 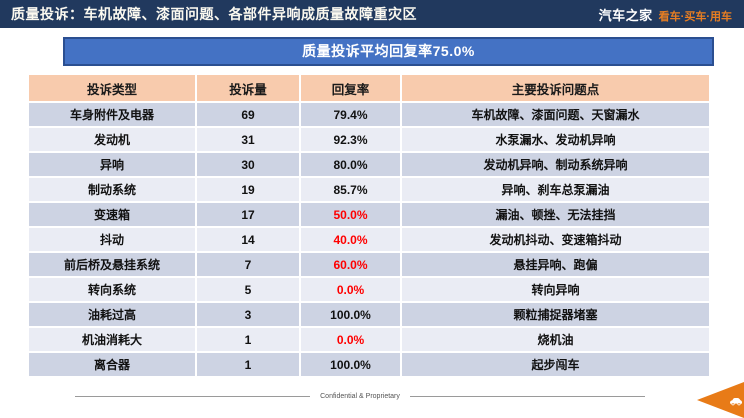 I want to click on car-icon, so click(x=736, y=402).